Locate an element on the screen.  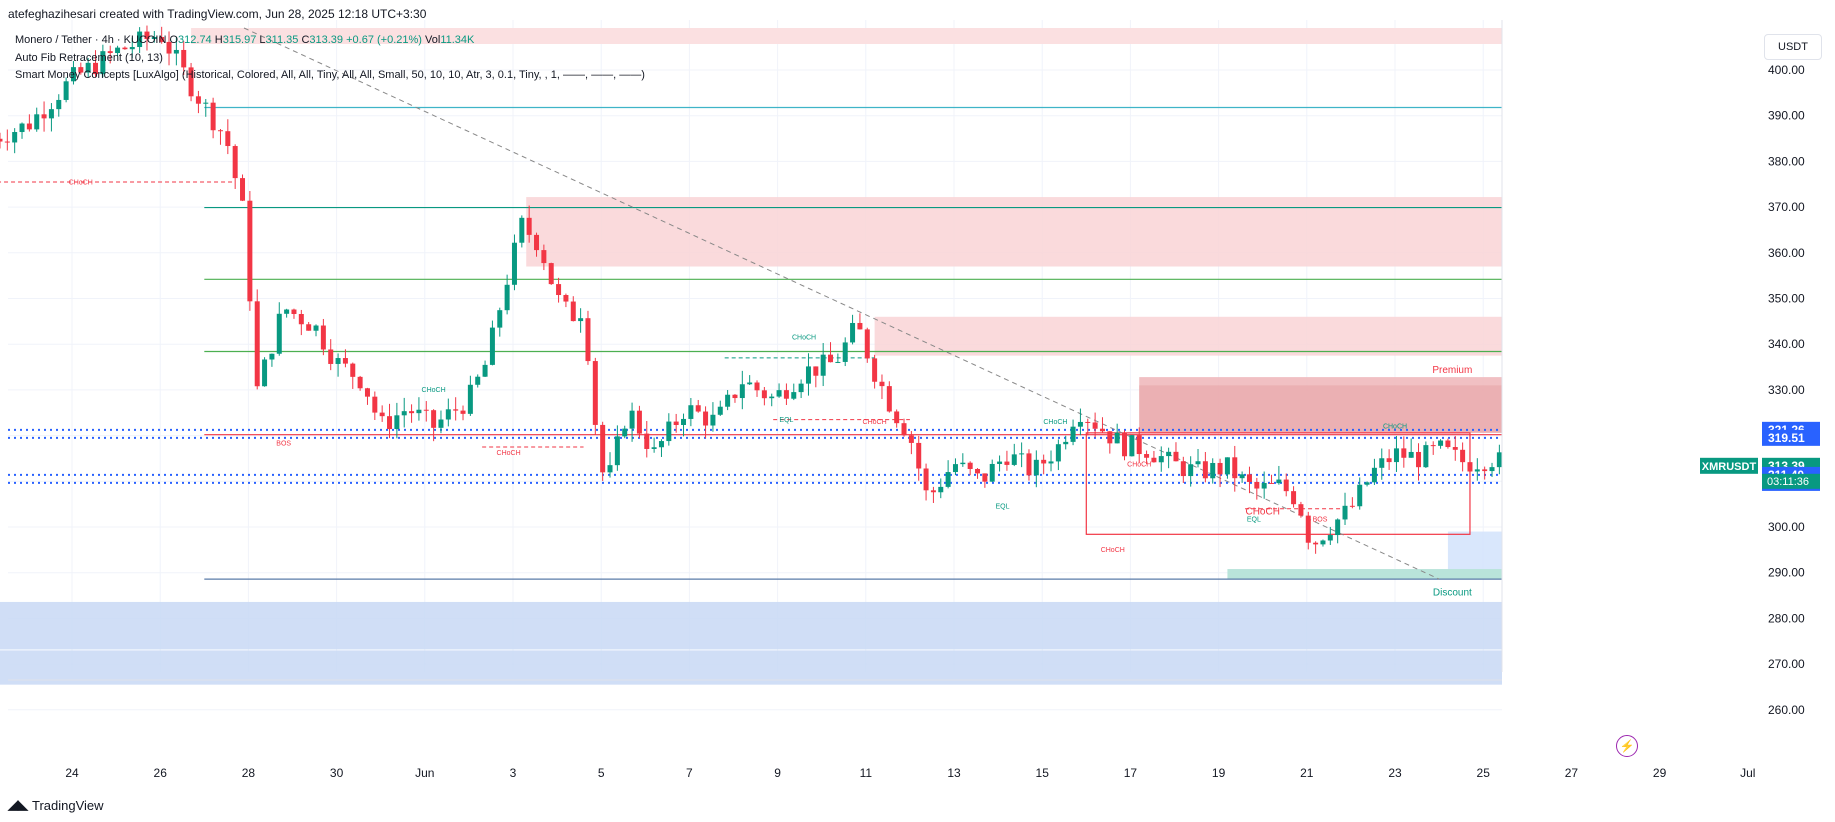
lightning-icon: ⚡ is located at coordinates (1627, 746).